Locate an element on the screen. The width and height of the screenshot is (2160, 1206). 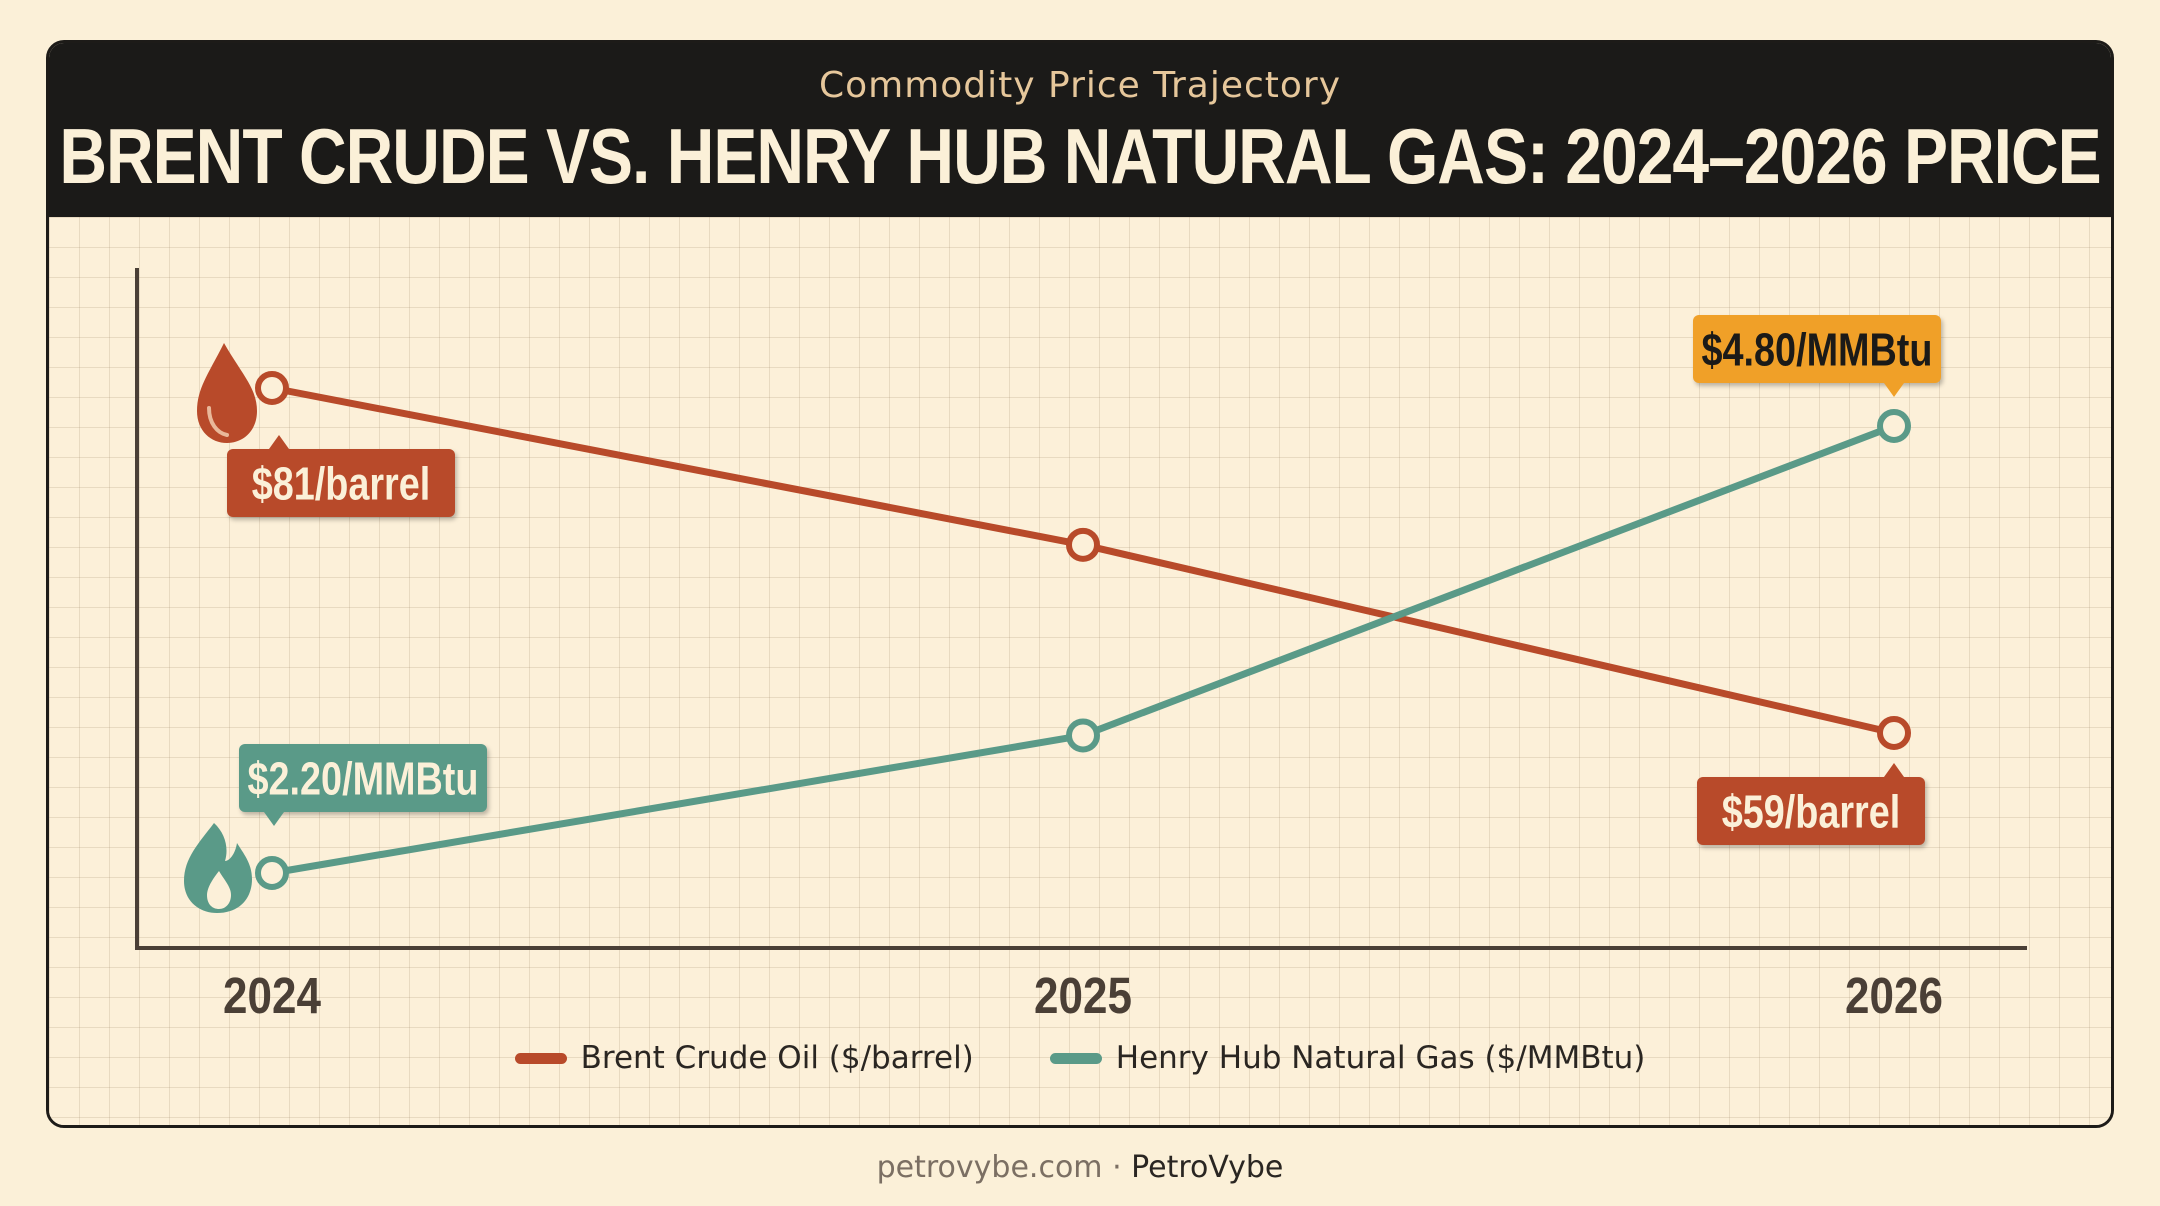
legend-item-gas: Henry Hub Natural Gas ($/MMBtu) is located at coordinates (1347, 1058).